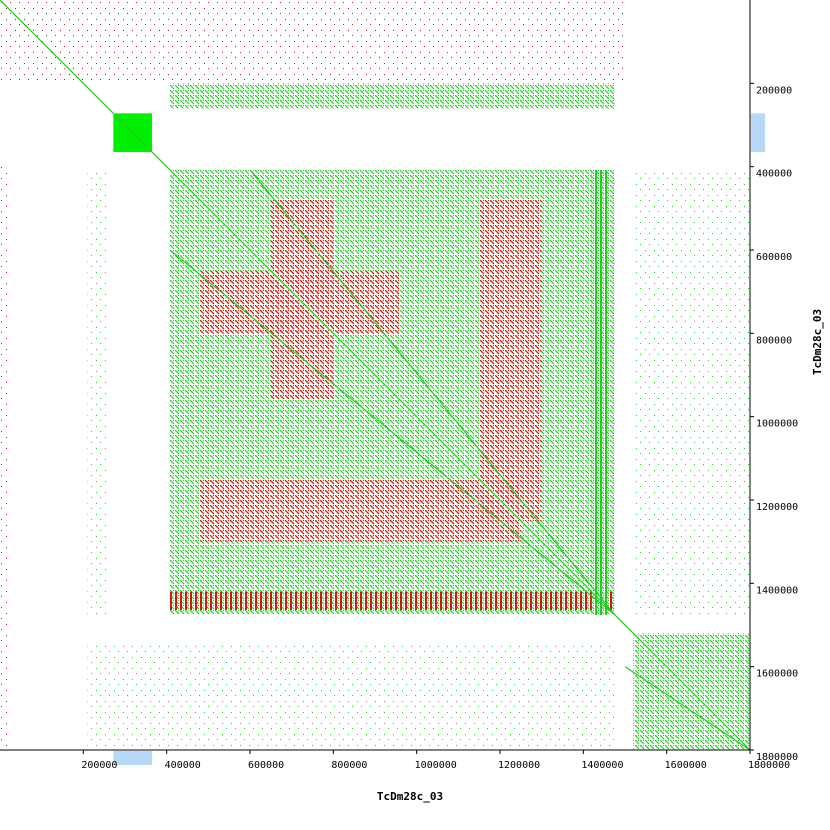 The height and width of the screenshot is (830, 830). I want to click on x-tick-label: 1400000, so click(602, 765).